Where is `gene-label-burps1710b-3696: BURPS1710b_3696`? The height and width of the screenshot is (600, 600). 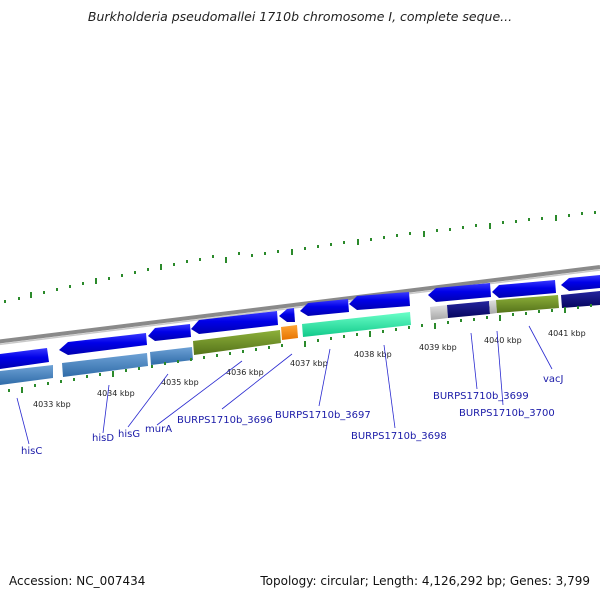 gene-label-burps1710b-3696: BURPS1710b_3696 is located at coordinates (225, 420).